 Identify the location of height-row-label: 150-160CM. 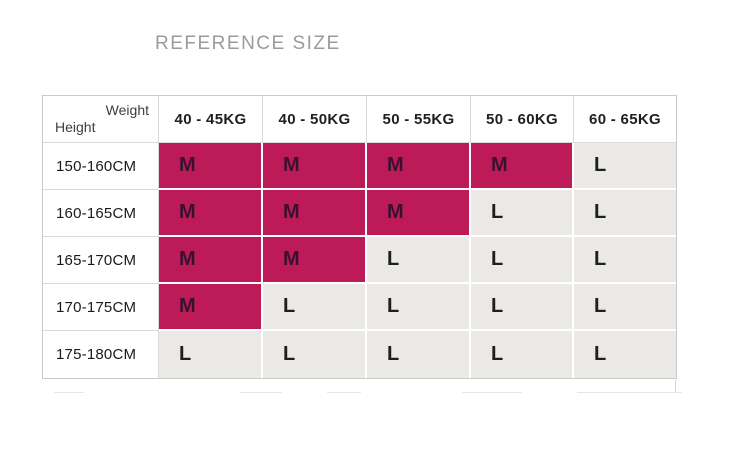
(101, 166).